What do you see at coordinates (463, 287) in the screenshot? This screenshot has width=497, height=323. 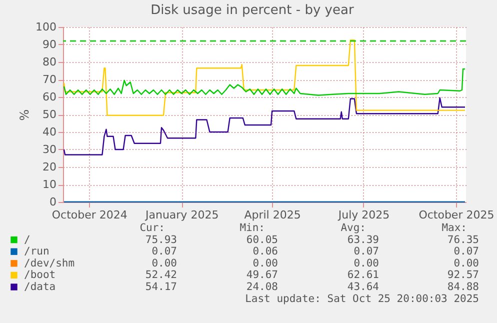 I see `text: 84.88` at bounding box center [463, 287].